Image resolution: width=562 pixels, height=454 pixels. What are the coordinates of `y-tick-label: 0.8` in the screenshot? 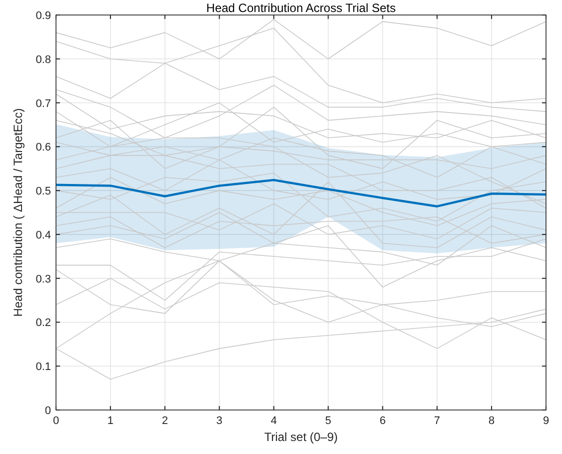 It's located at (43, 60).